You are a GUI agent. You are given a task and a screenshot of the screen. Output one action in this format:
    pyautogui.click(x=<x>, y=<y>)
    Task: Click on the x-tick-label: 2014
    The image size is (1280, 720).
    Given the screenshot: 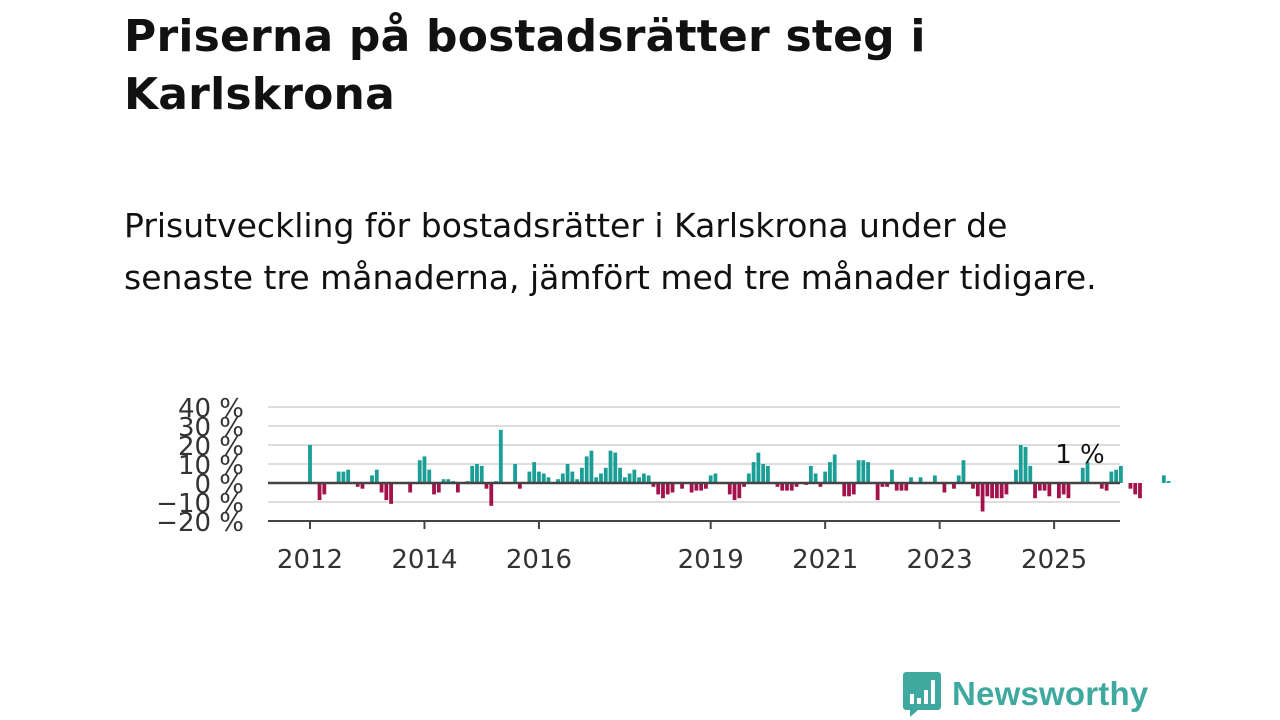 What is the action you would take?
    pyautogui.click(x=424, y=560)
    